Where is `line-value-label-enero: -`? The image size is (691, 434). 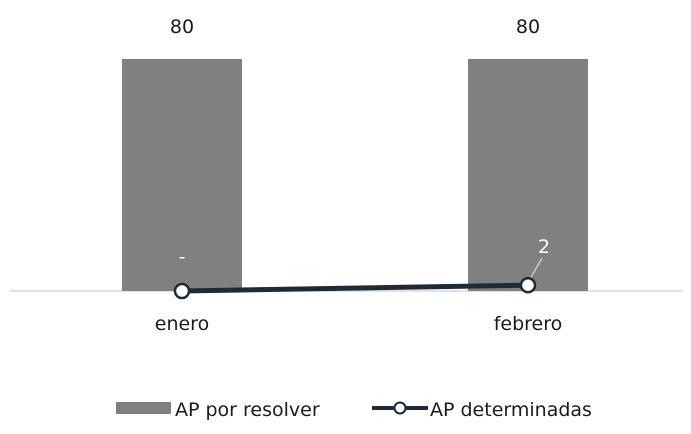
line-value-label-enero: - is located at coordinates (182, 257).